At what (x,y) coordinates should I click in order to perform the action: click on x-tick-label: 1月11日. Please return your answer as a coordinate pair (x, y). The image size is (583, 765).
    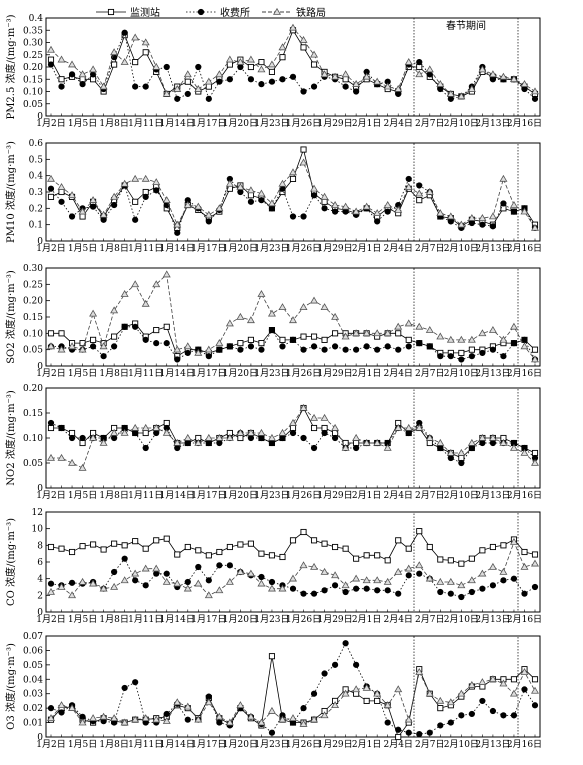
    Looking at the image, I should click on (145, 744).